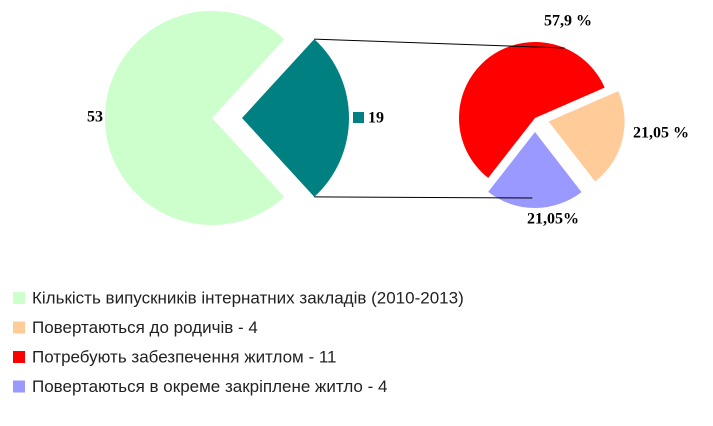  What do you see at coordinates (145, 327) in the screenshot?
I see `legend-label: Повертаються до родичів - 4` at bounding box center [145, 327].